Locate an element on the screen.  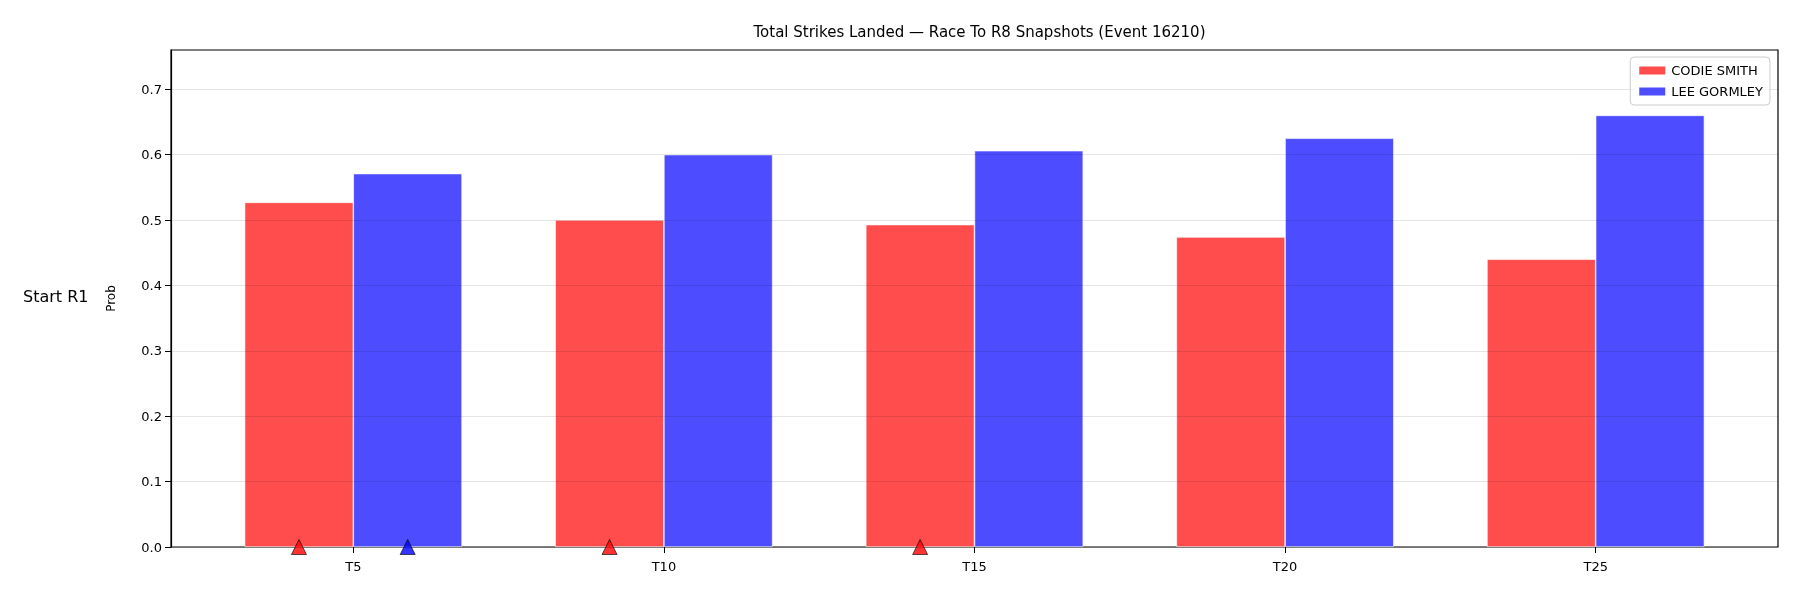
x-tick-label: T15 is located at coordinates (974, 566).